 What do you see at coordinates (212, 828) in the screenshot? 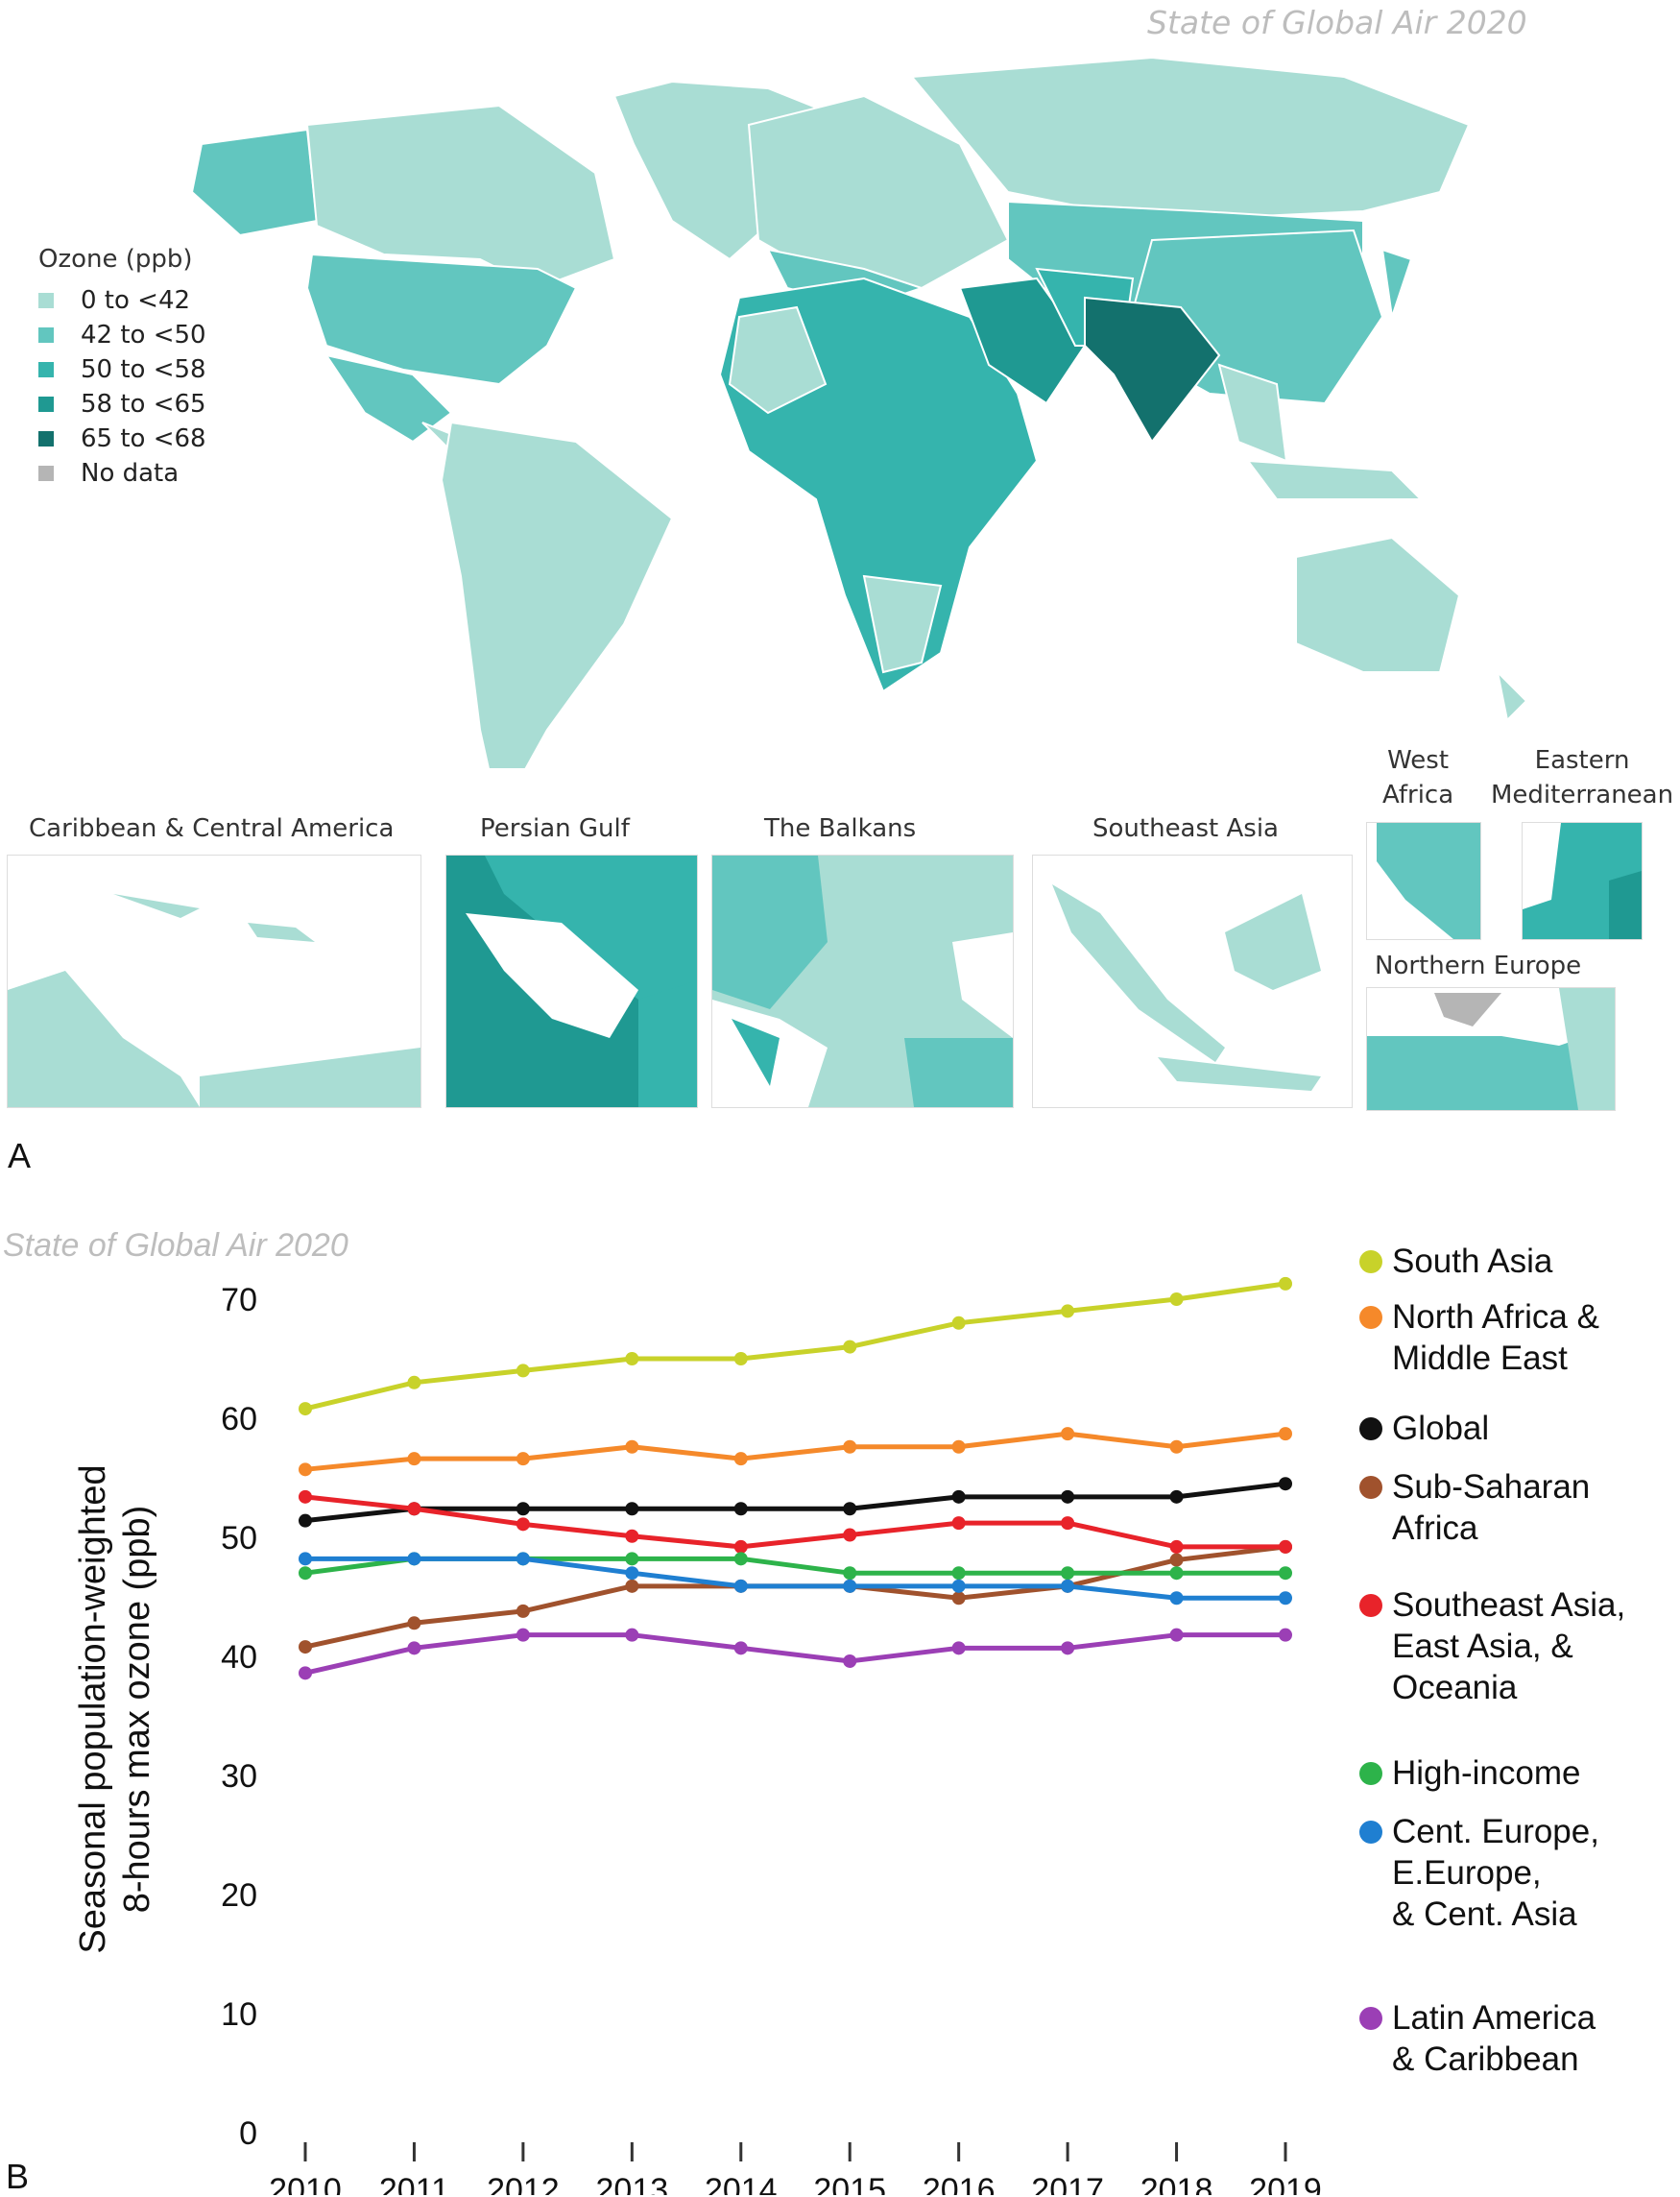
I see `inset-title-caribbean: Caribbean & Central America` at bounding box center [212, 828].